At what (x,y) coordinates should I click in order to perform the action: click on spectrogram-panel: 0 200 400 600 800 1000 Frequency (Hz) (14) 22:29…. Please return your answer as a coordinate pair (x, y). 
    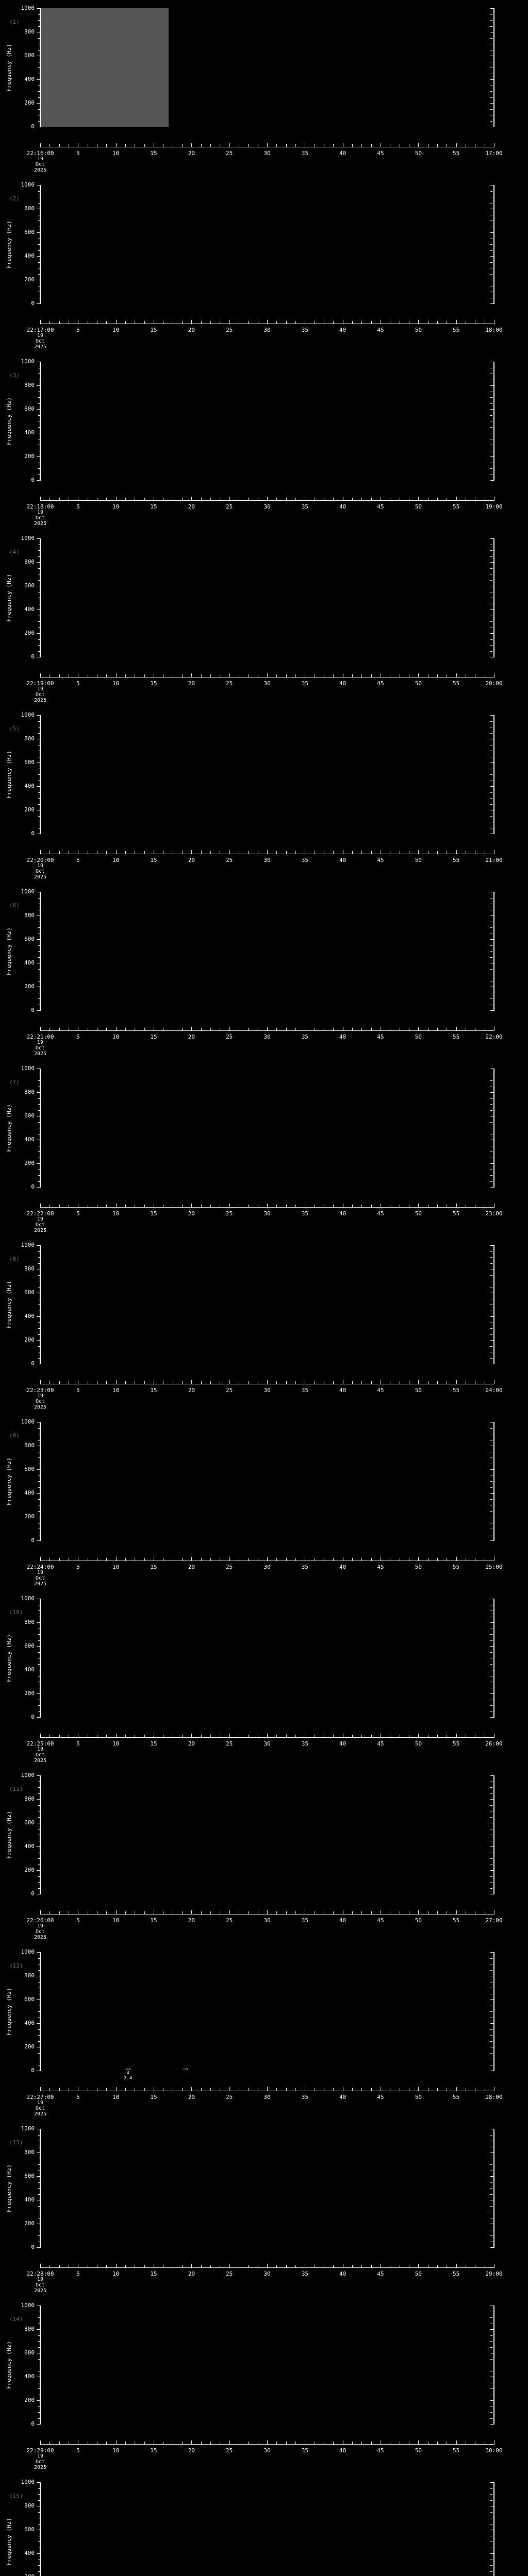
    Looking at the image, I should click on (264, 2385).